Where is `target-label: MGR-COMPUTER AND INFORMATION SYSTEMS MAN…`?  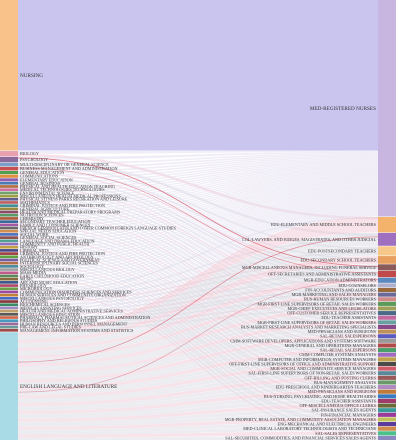
target-label: MGR-COMPUTER AND INFORMATION SYSTEMS MAN… is located at coordinates (317, 359).